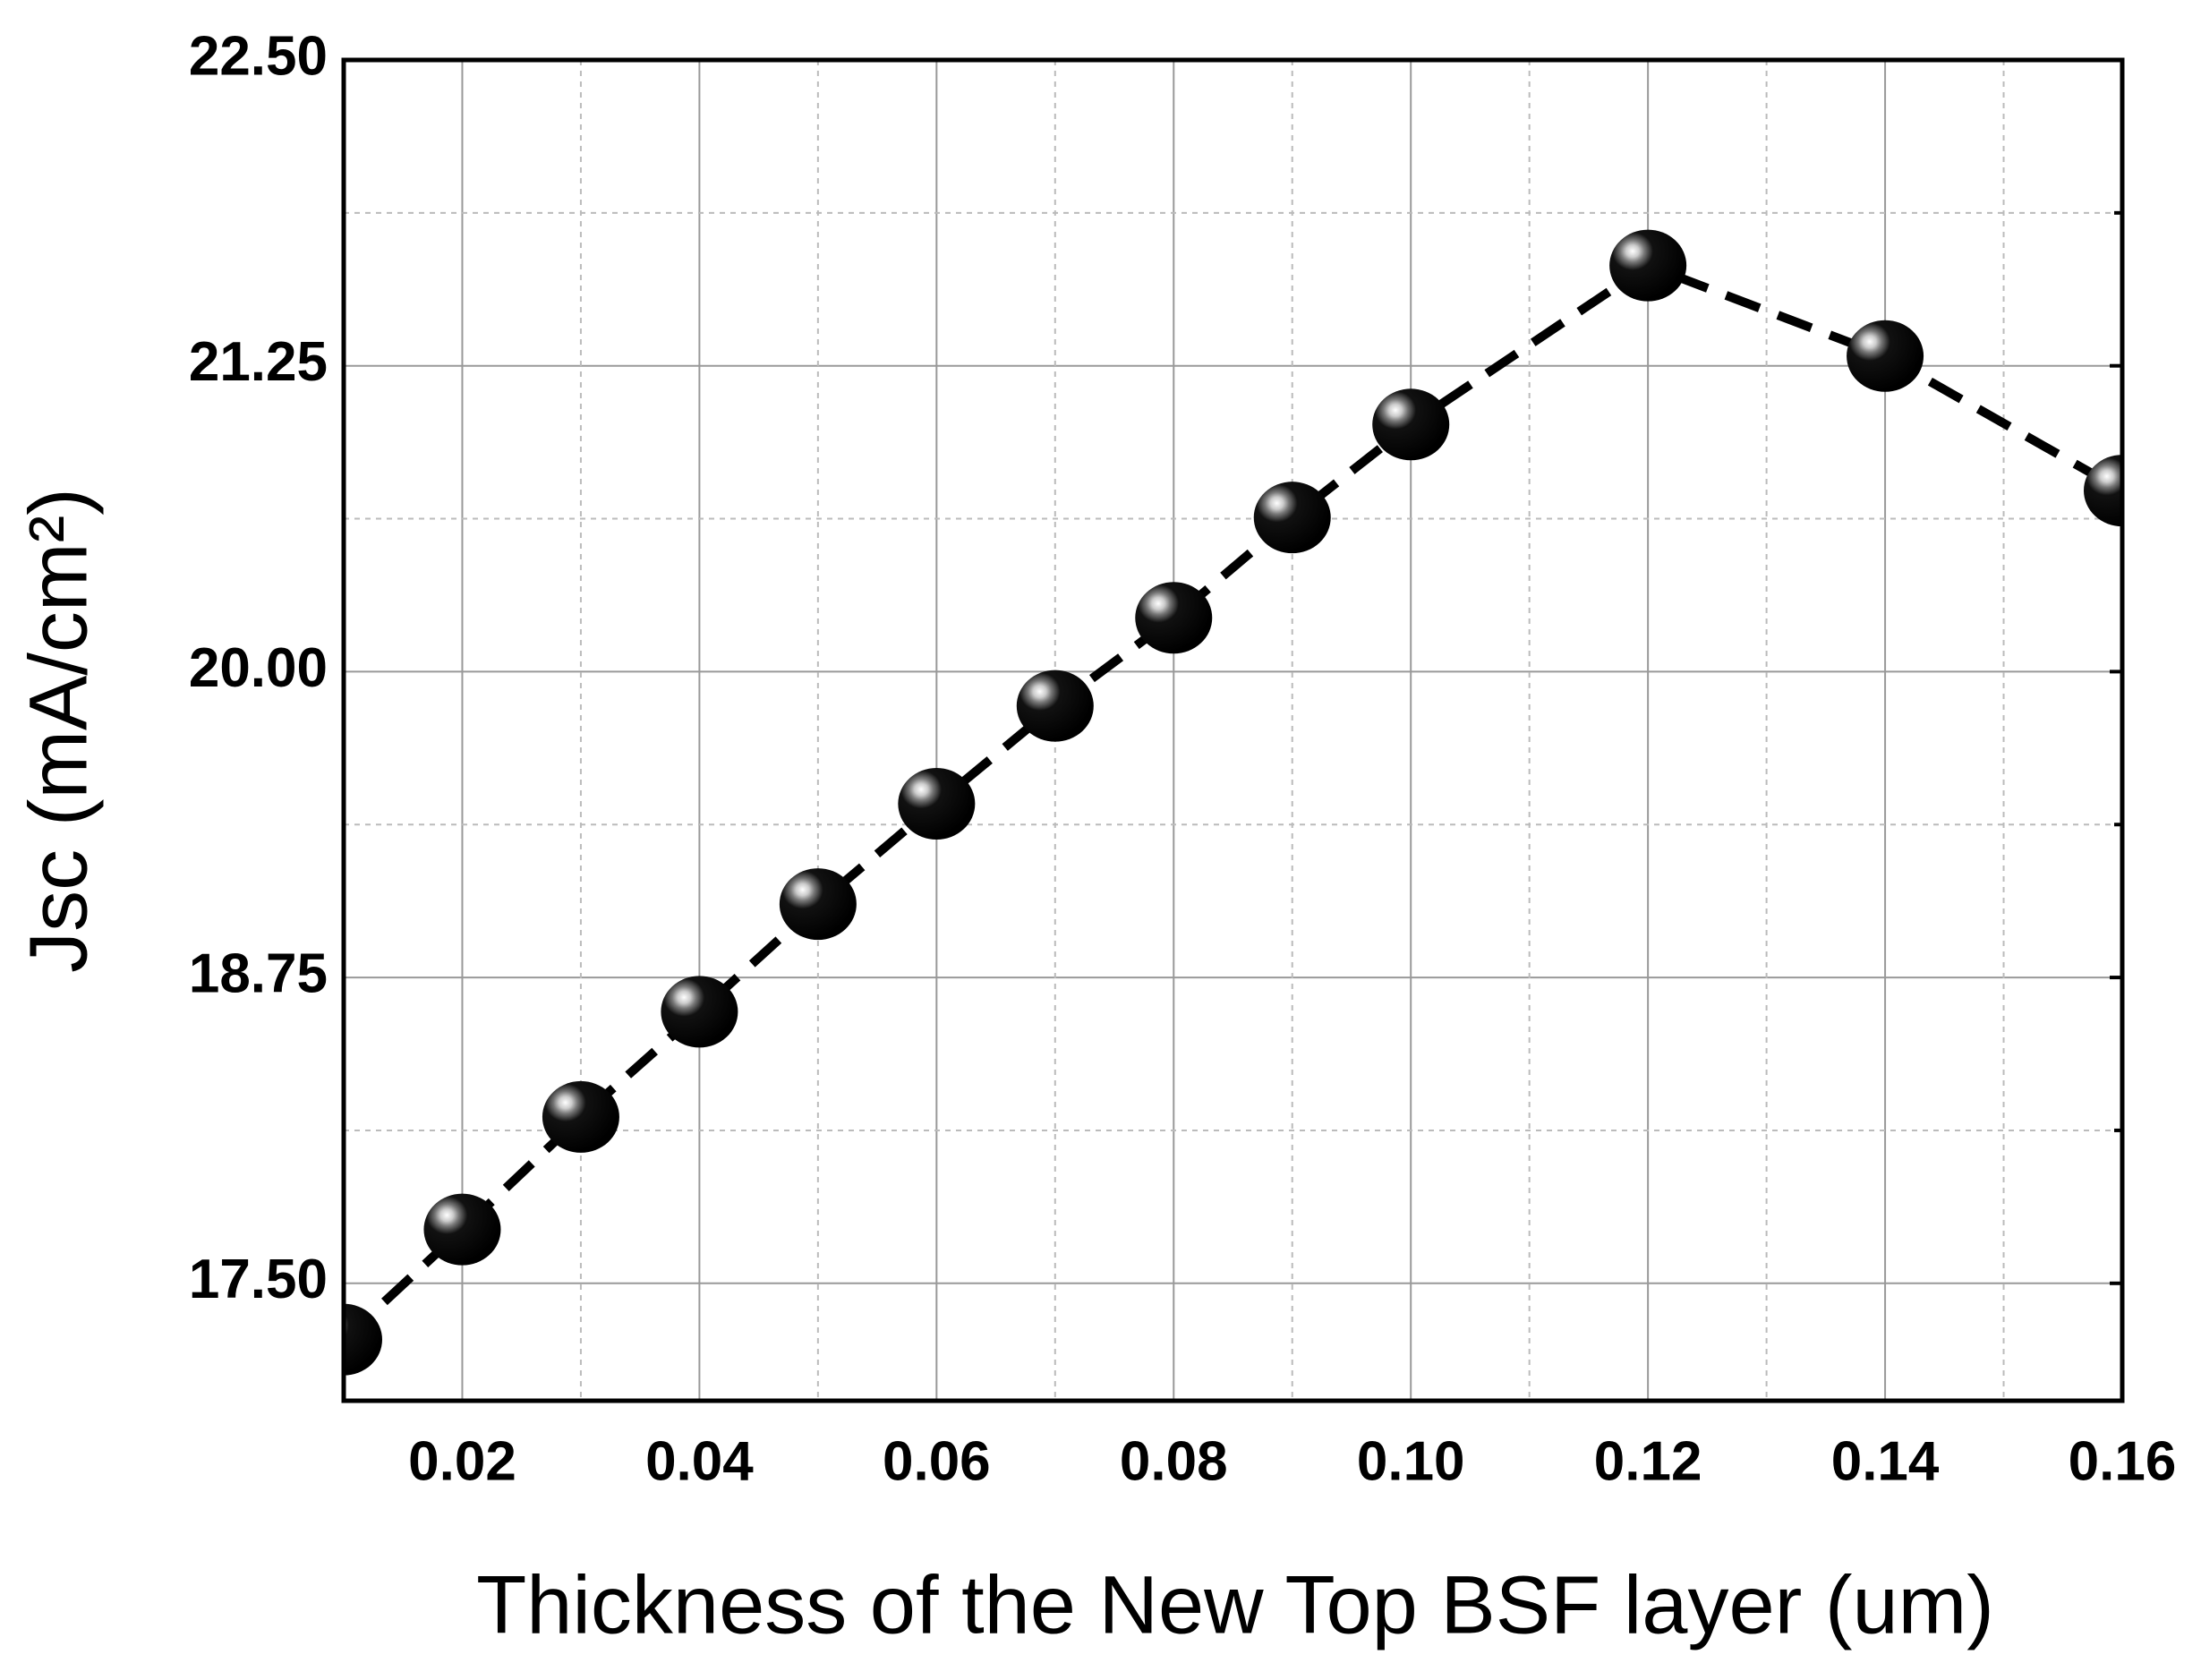  Describe the element at coordinates (1235, 1604) in the screenshot. I see `x-axis-label: Thickness of the New Top BSF layer (um)` at that location.